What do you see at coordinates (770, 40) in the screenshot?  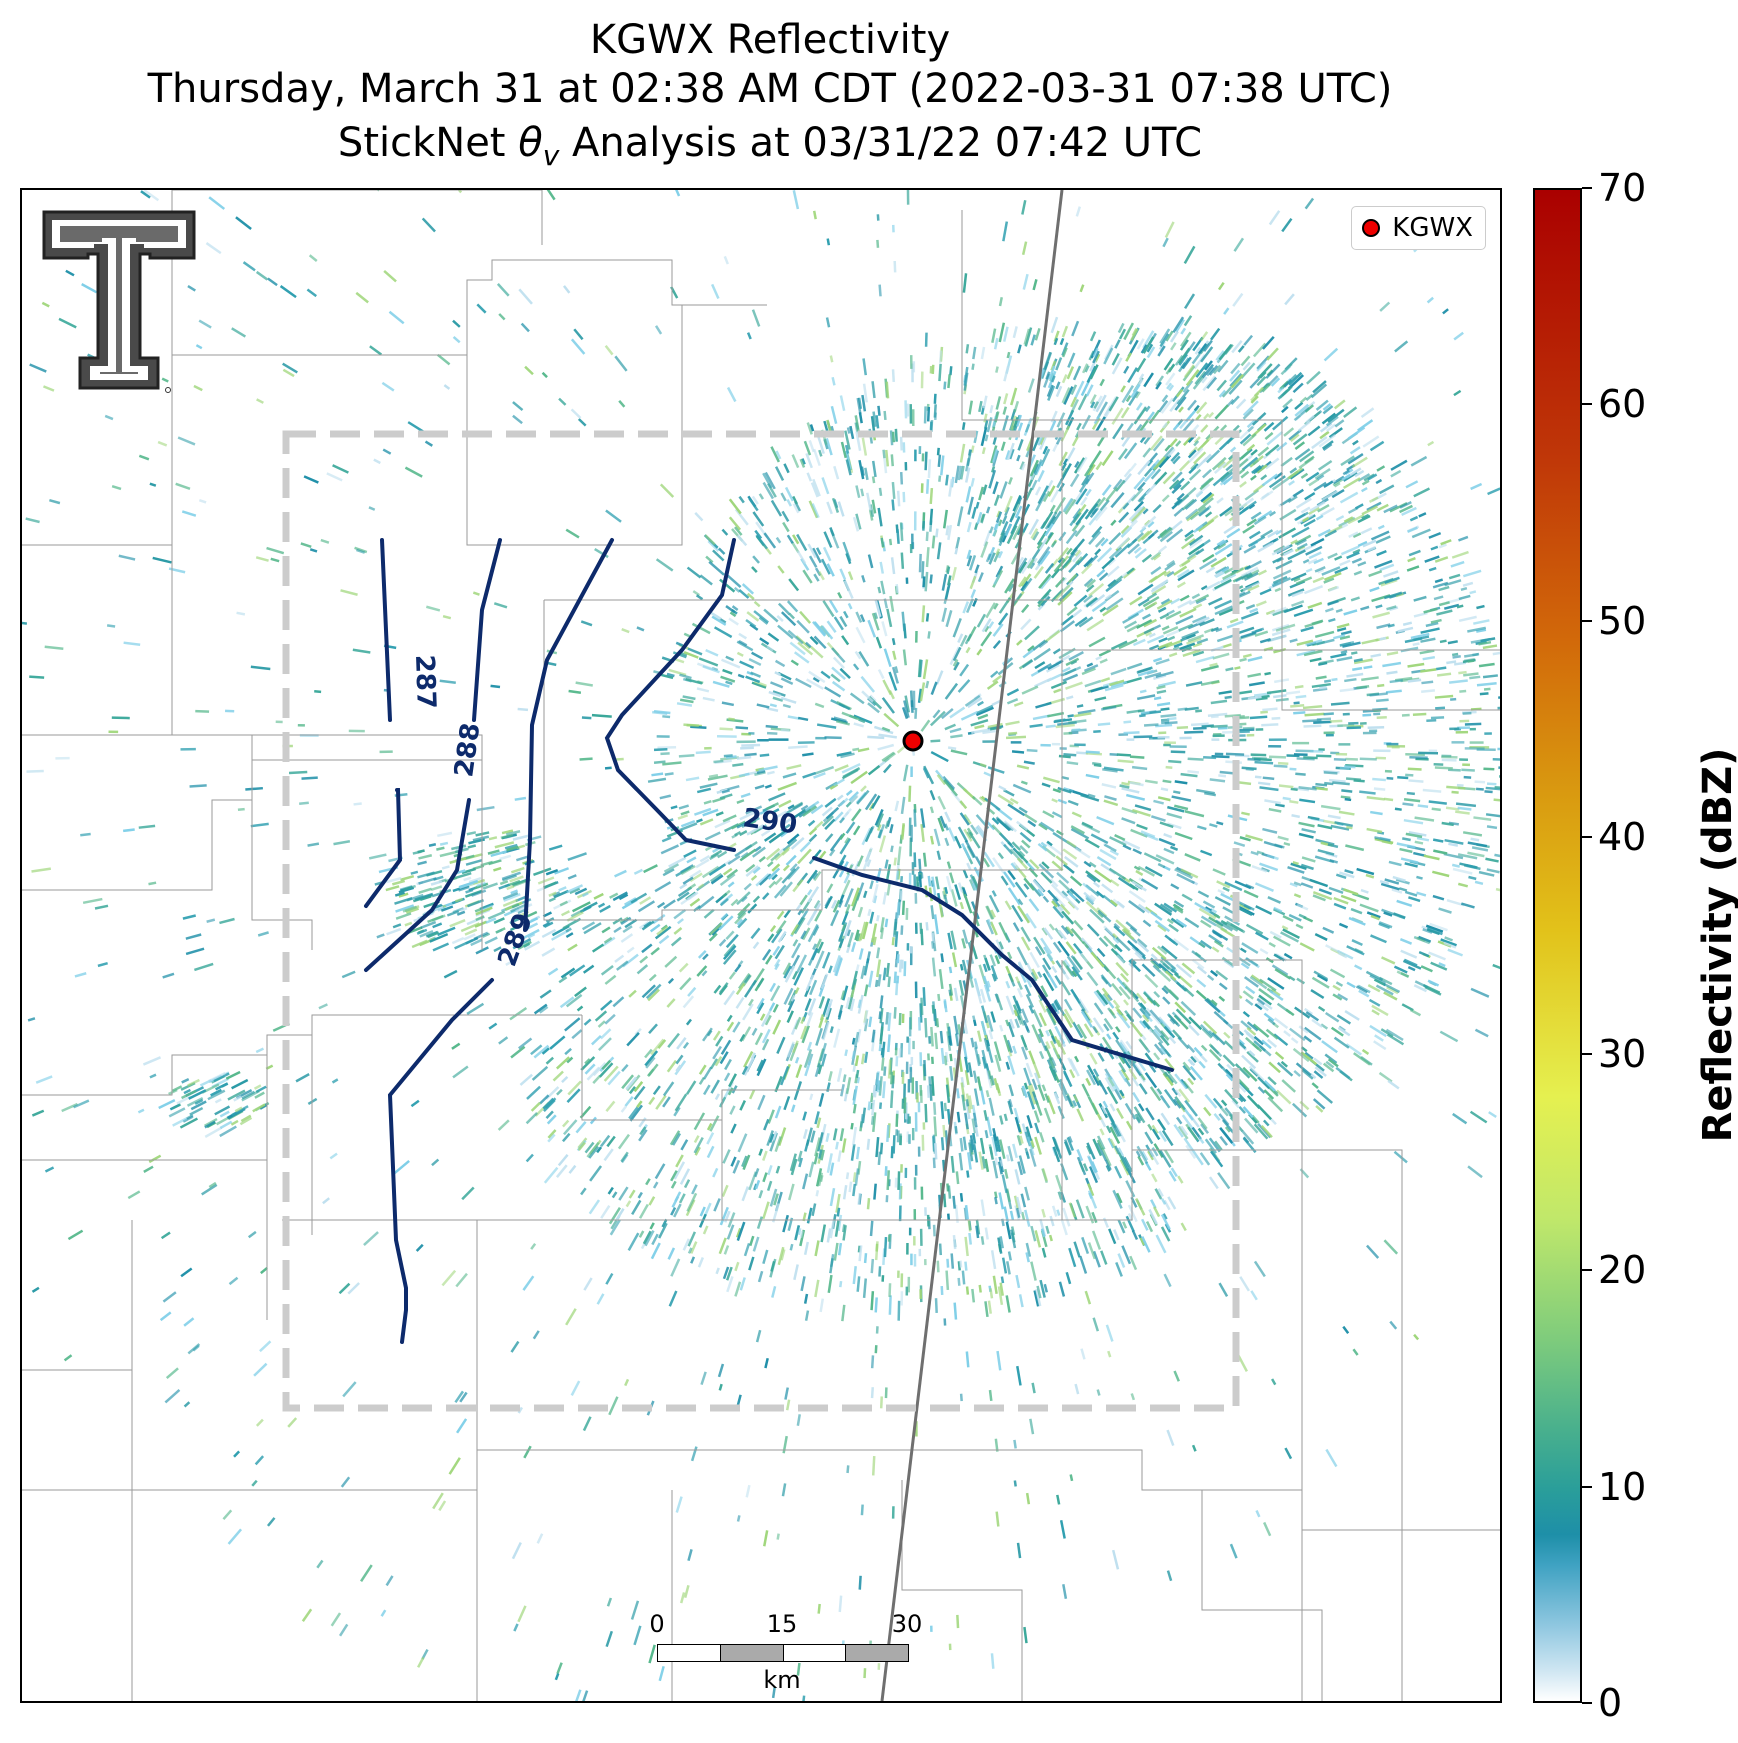 I see `plot-title: KGWX Reflectivity` at bounding box center [770, 40].